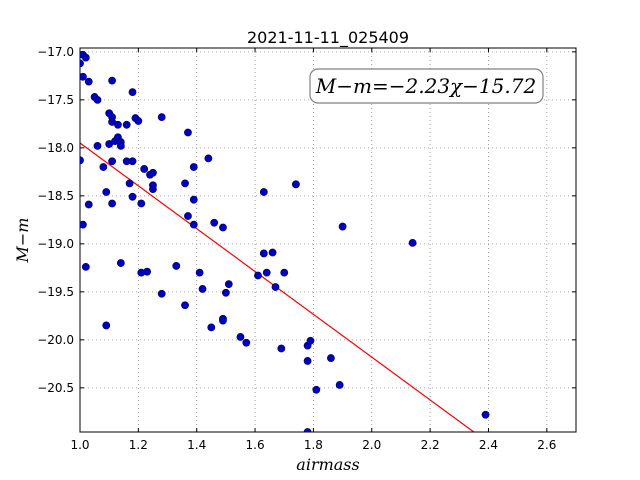 The width and height of the screenshot is (640, 480). I want to click on y-tick-label: −17.0, so click(55, 52).